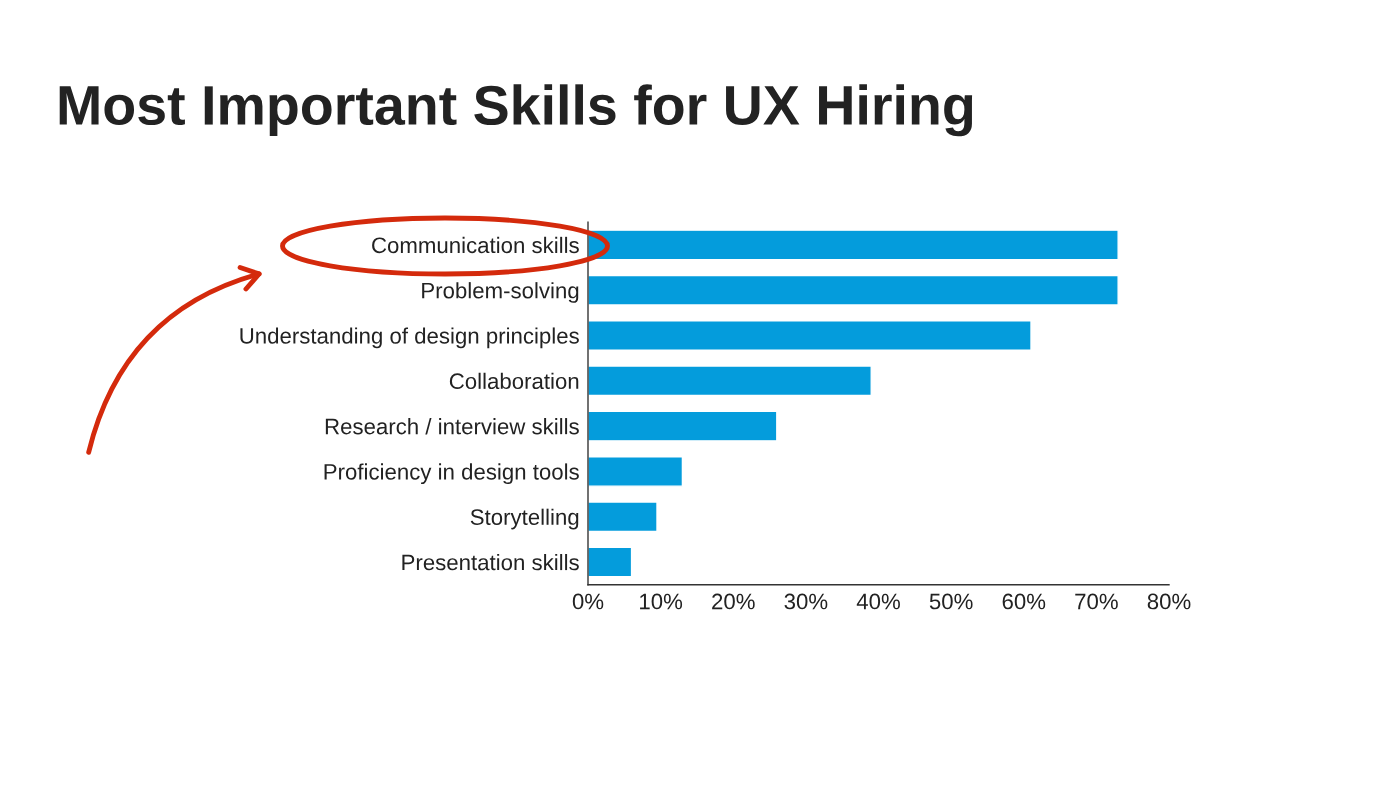 The height and width of the screenshot is (788, 1400). What do you see at coordinates (514, 381) in the screenshot?
I see `y-tick-label: Collaboration` at bounding box center [514, 381].